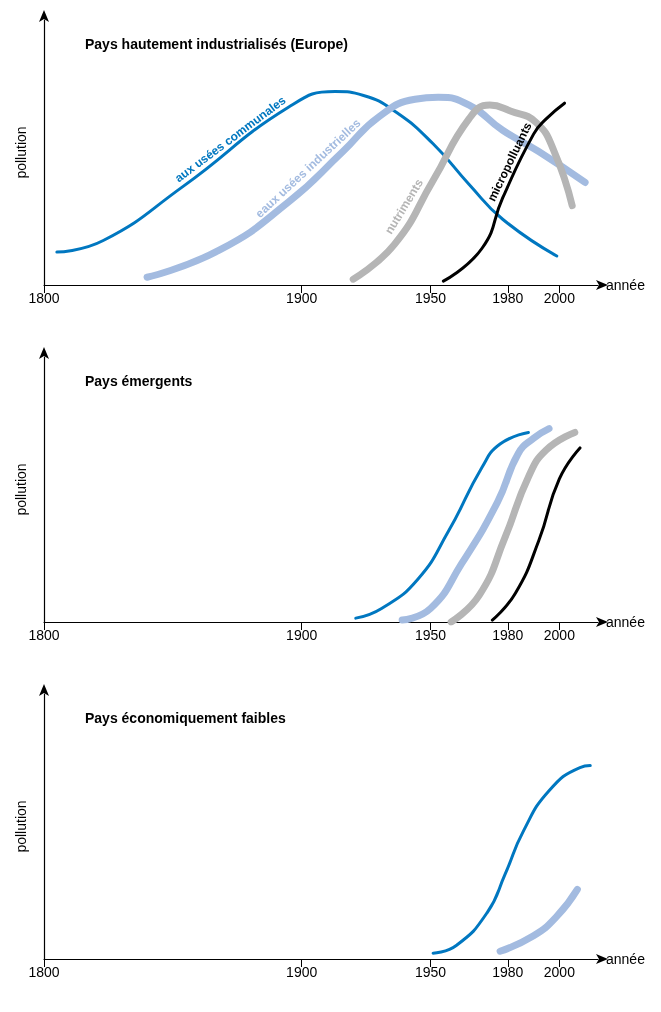 Image resolution: width=661 pixels, height=1012 pixels. Describe the element at coordinates (139, 381) in the screenshot. I see `chart-title: Pays émergents` at that location.